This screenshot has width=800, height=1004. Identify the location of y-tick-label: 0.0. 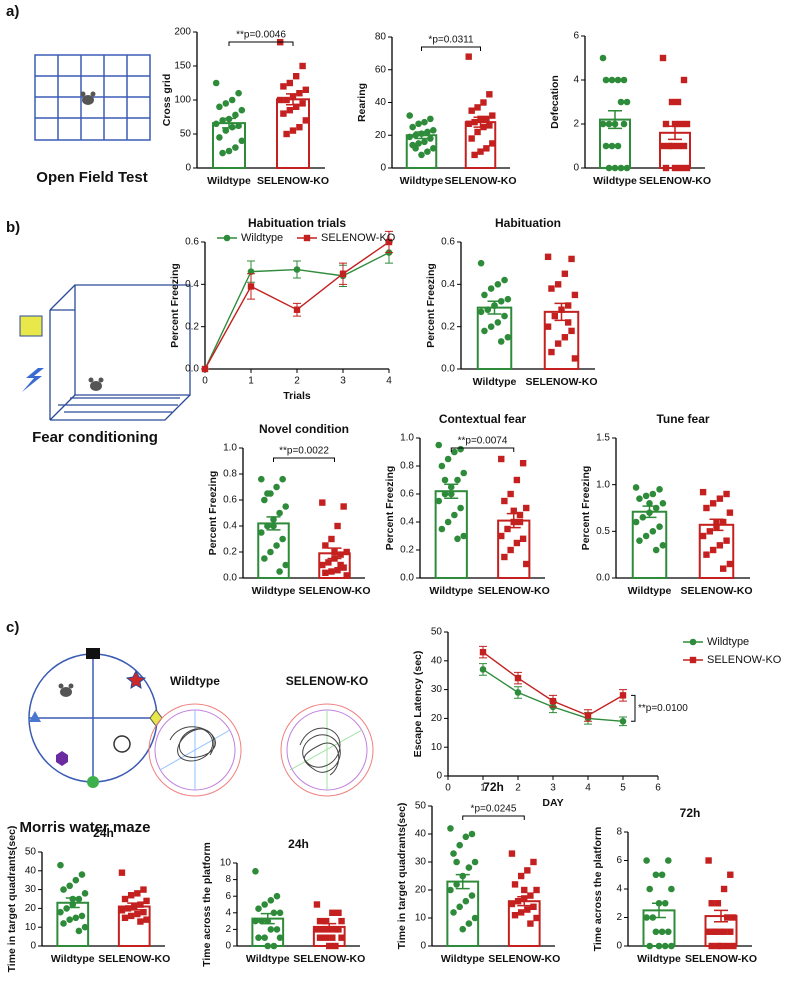
(407, 578).